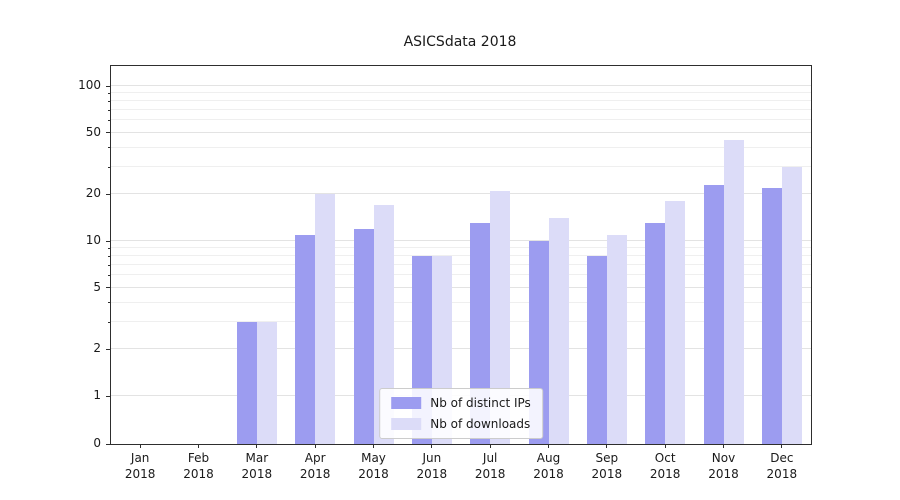 This screenshot has width=900, height=500. I want to click on x-tick-mark-mar-2018, so click(257, 446).